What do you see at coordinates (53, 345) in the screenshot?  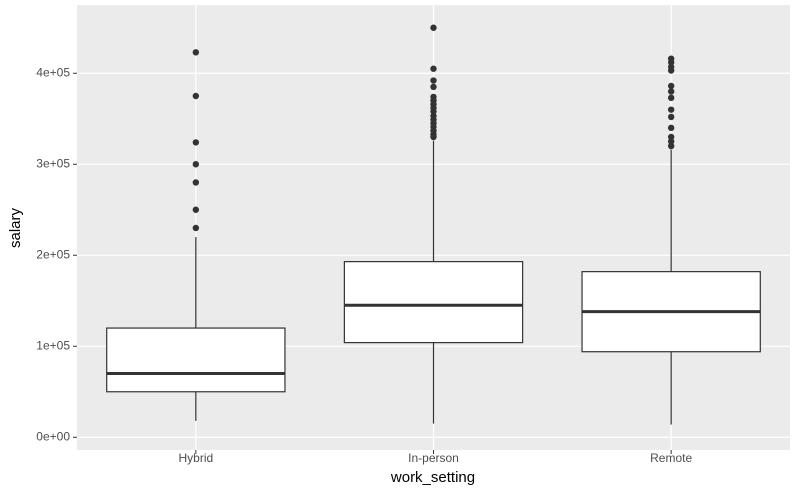 I see `y-tick-label: 1e+05` at bounding box center [53, 345].